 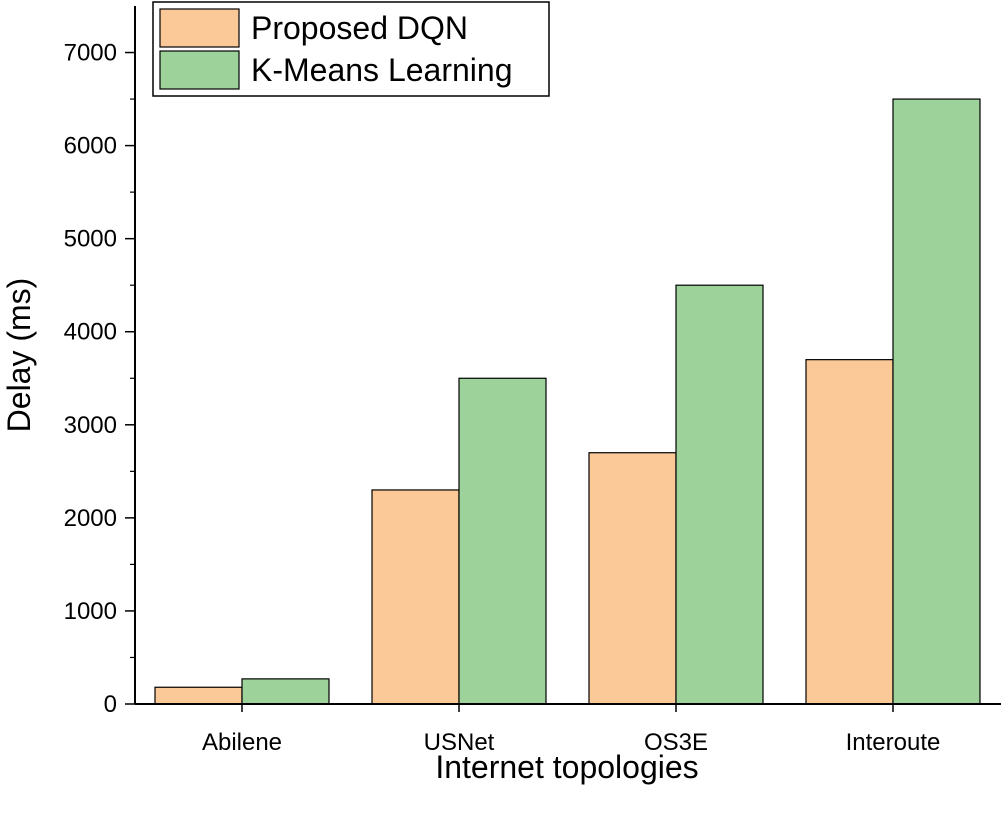 What do you see at coordinates (90, 611) in the screenshot?
I see `y-tick-label: 1000` at bounding box center [90, 611].